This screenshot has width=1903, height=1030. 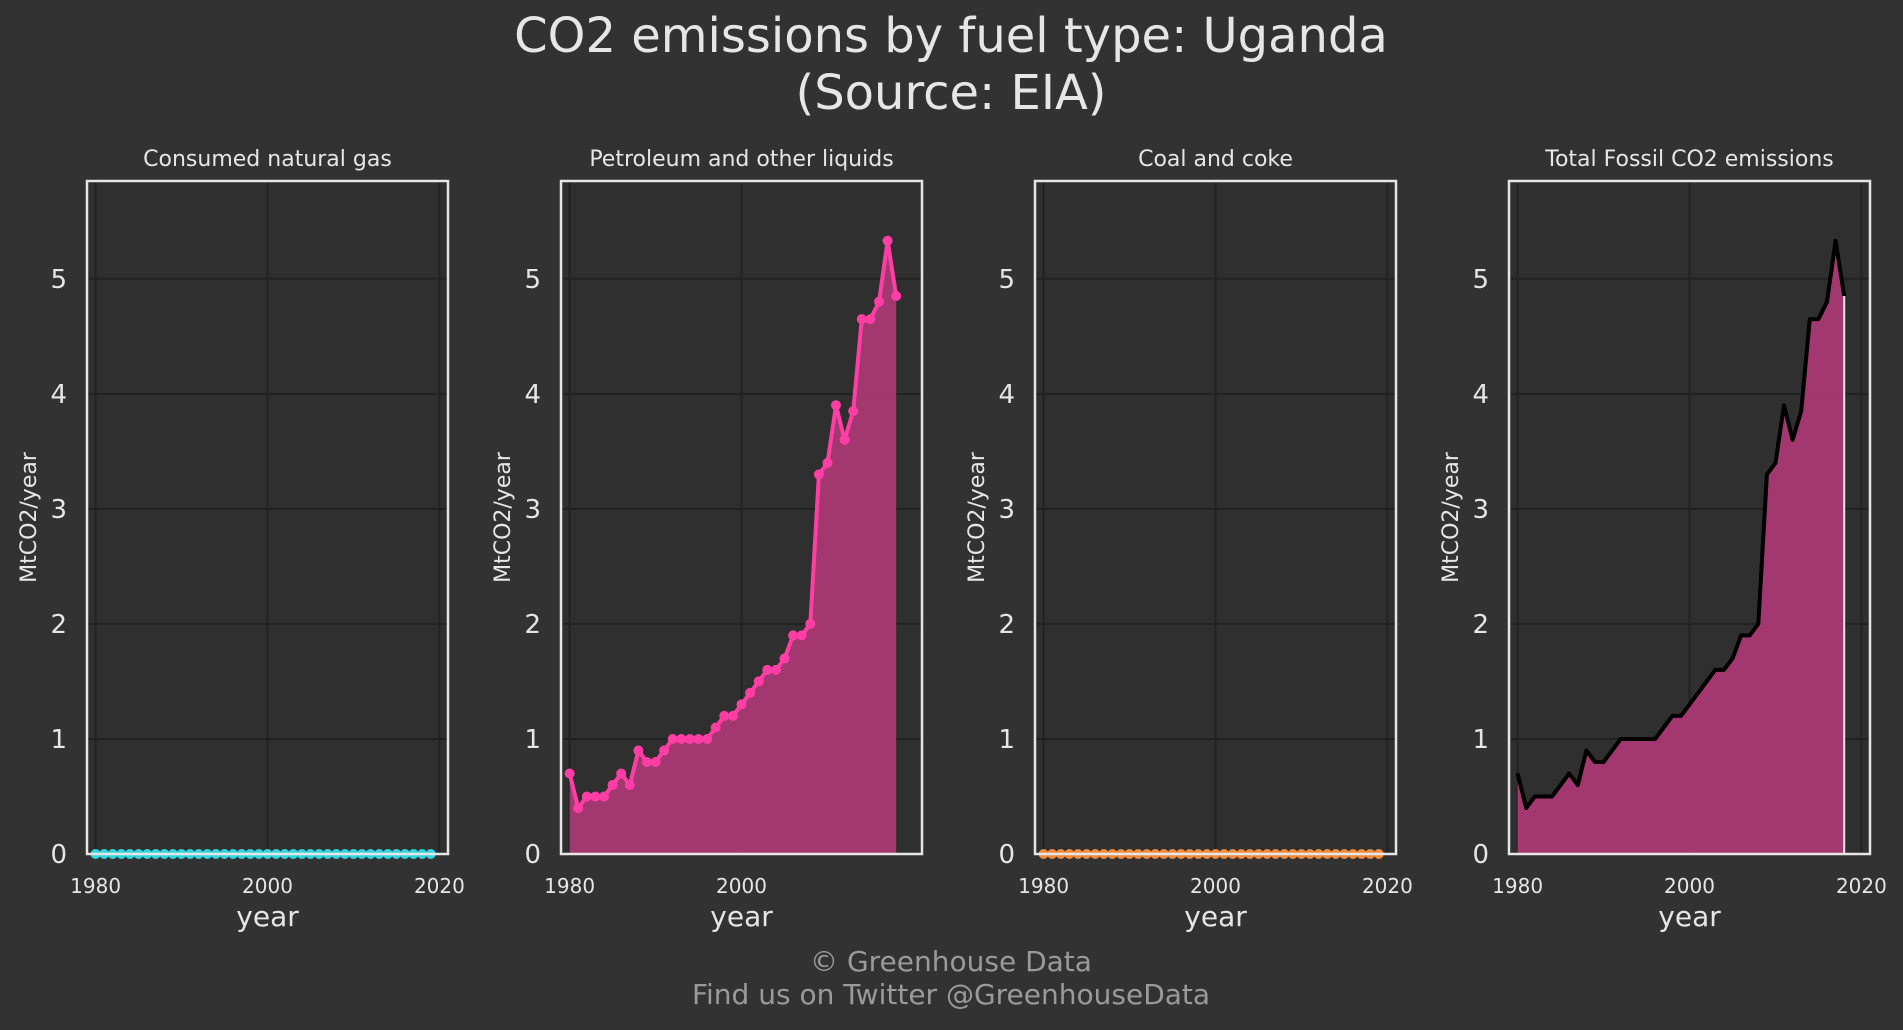 I want to click on figure-title-line2: (Source: EIA), so click(x=950, y=93).